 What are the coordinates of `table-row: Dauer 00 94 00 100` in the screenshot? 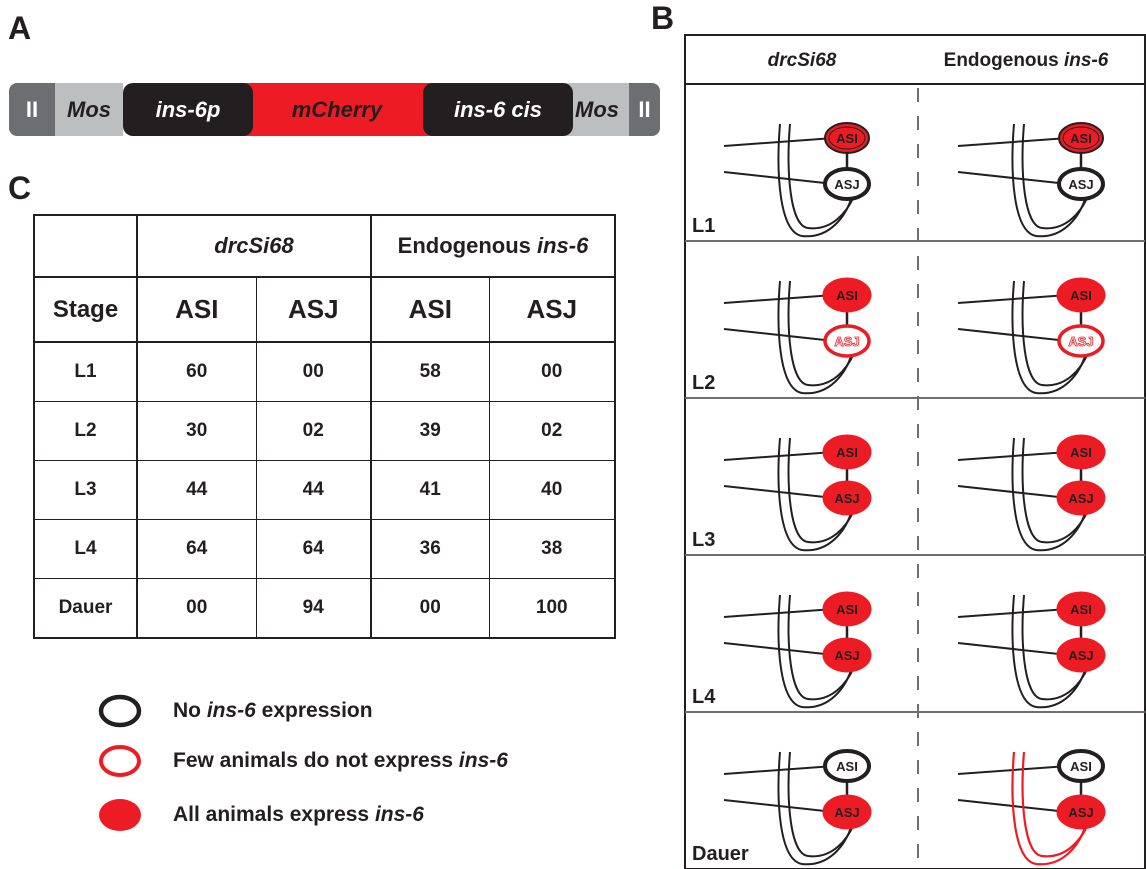 It's located at (324, 608).